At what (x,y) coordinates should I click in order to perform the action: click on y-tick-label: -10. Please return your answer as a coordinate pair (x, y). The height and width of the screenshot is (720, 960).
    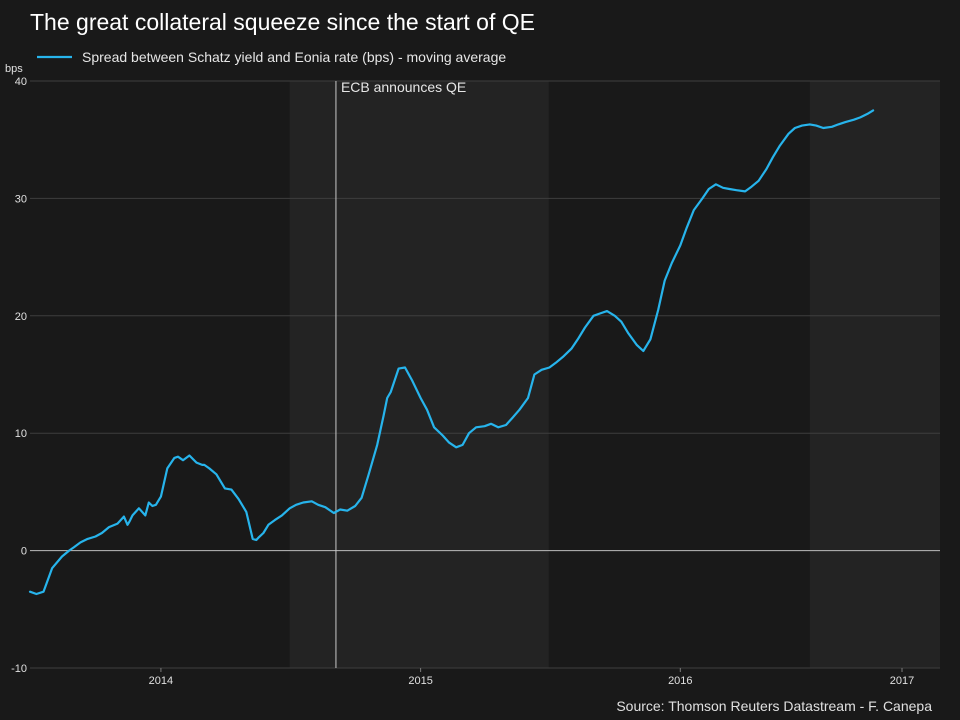
    Looking at the image, I should click on (19, 669).